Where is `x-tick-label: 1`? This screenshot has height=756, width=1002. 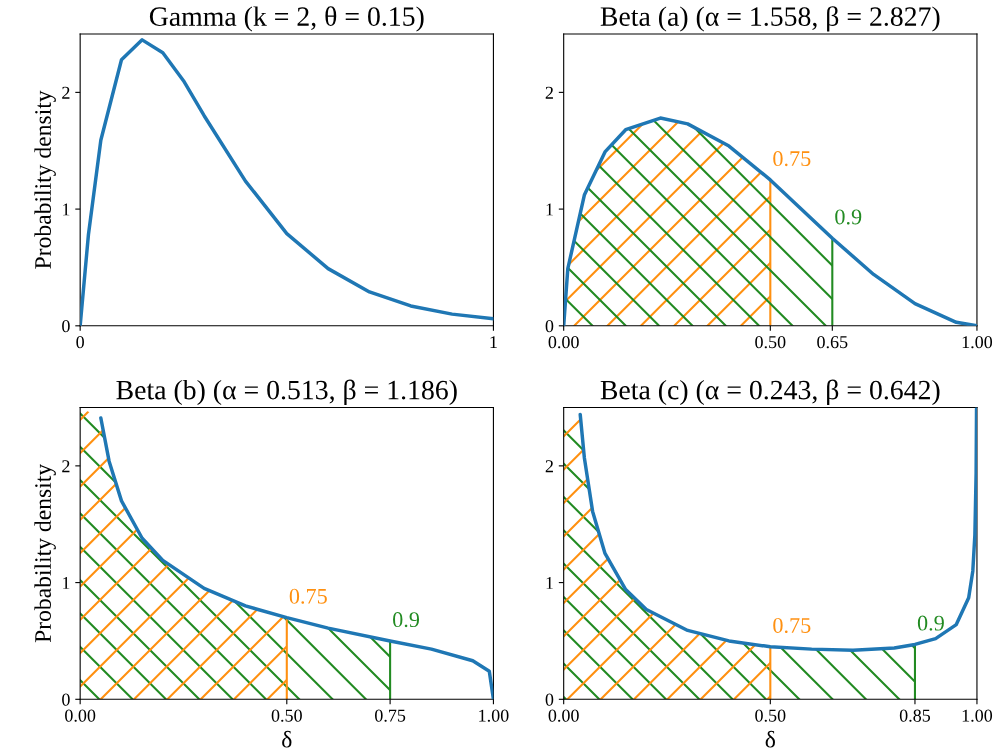 x-tick-label: 1 is located at coordinates (493, 342).